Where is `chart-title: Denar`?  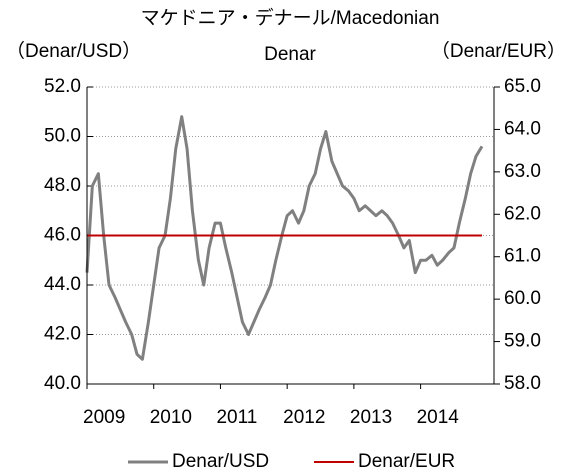 chart-title: Denar is located at coordinates (290, 54).